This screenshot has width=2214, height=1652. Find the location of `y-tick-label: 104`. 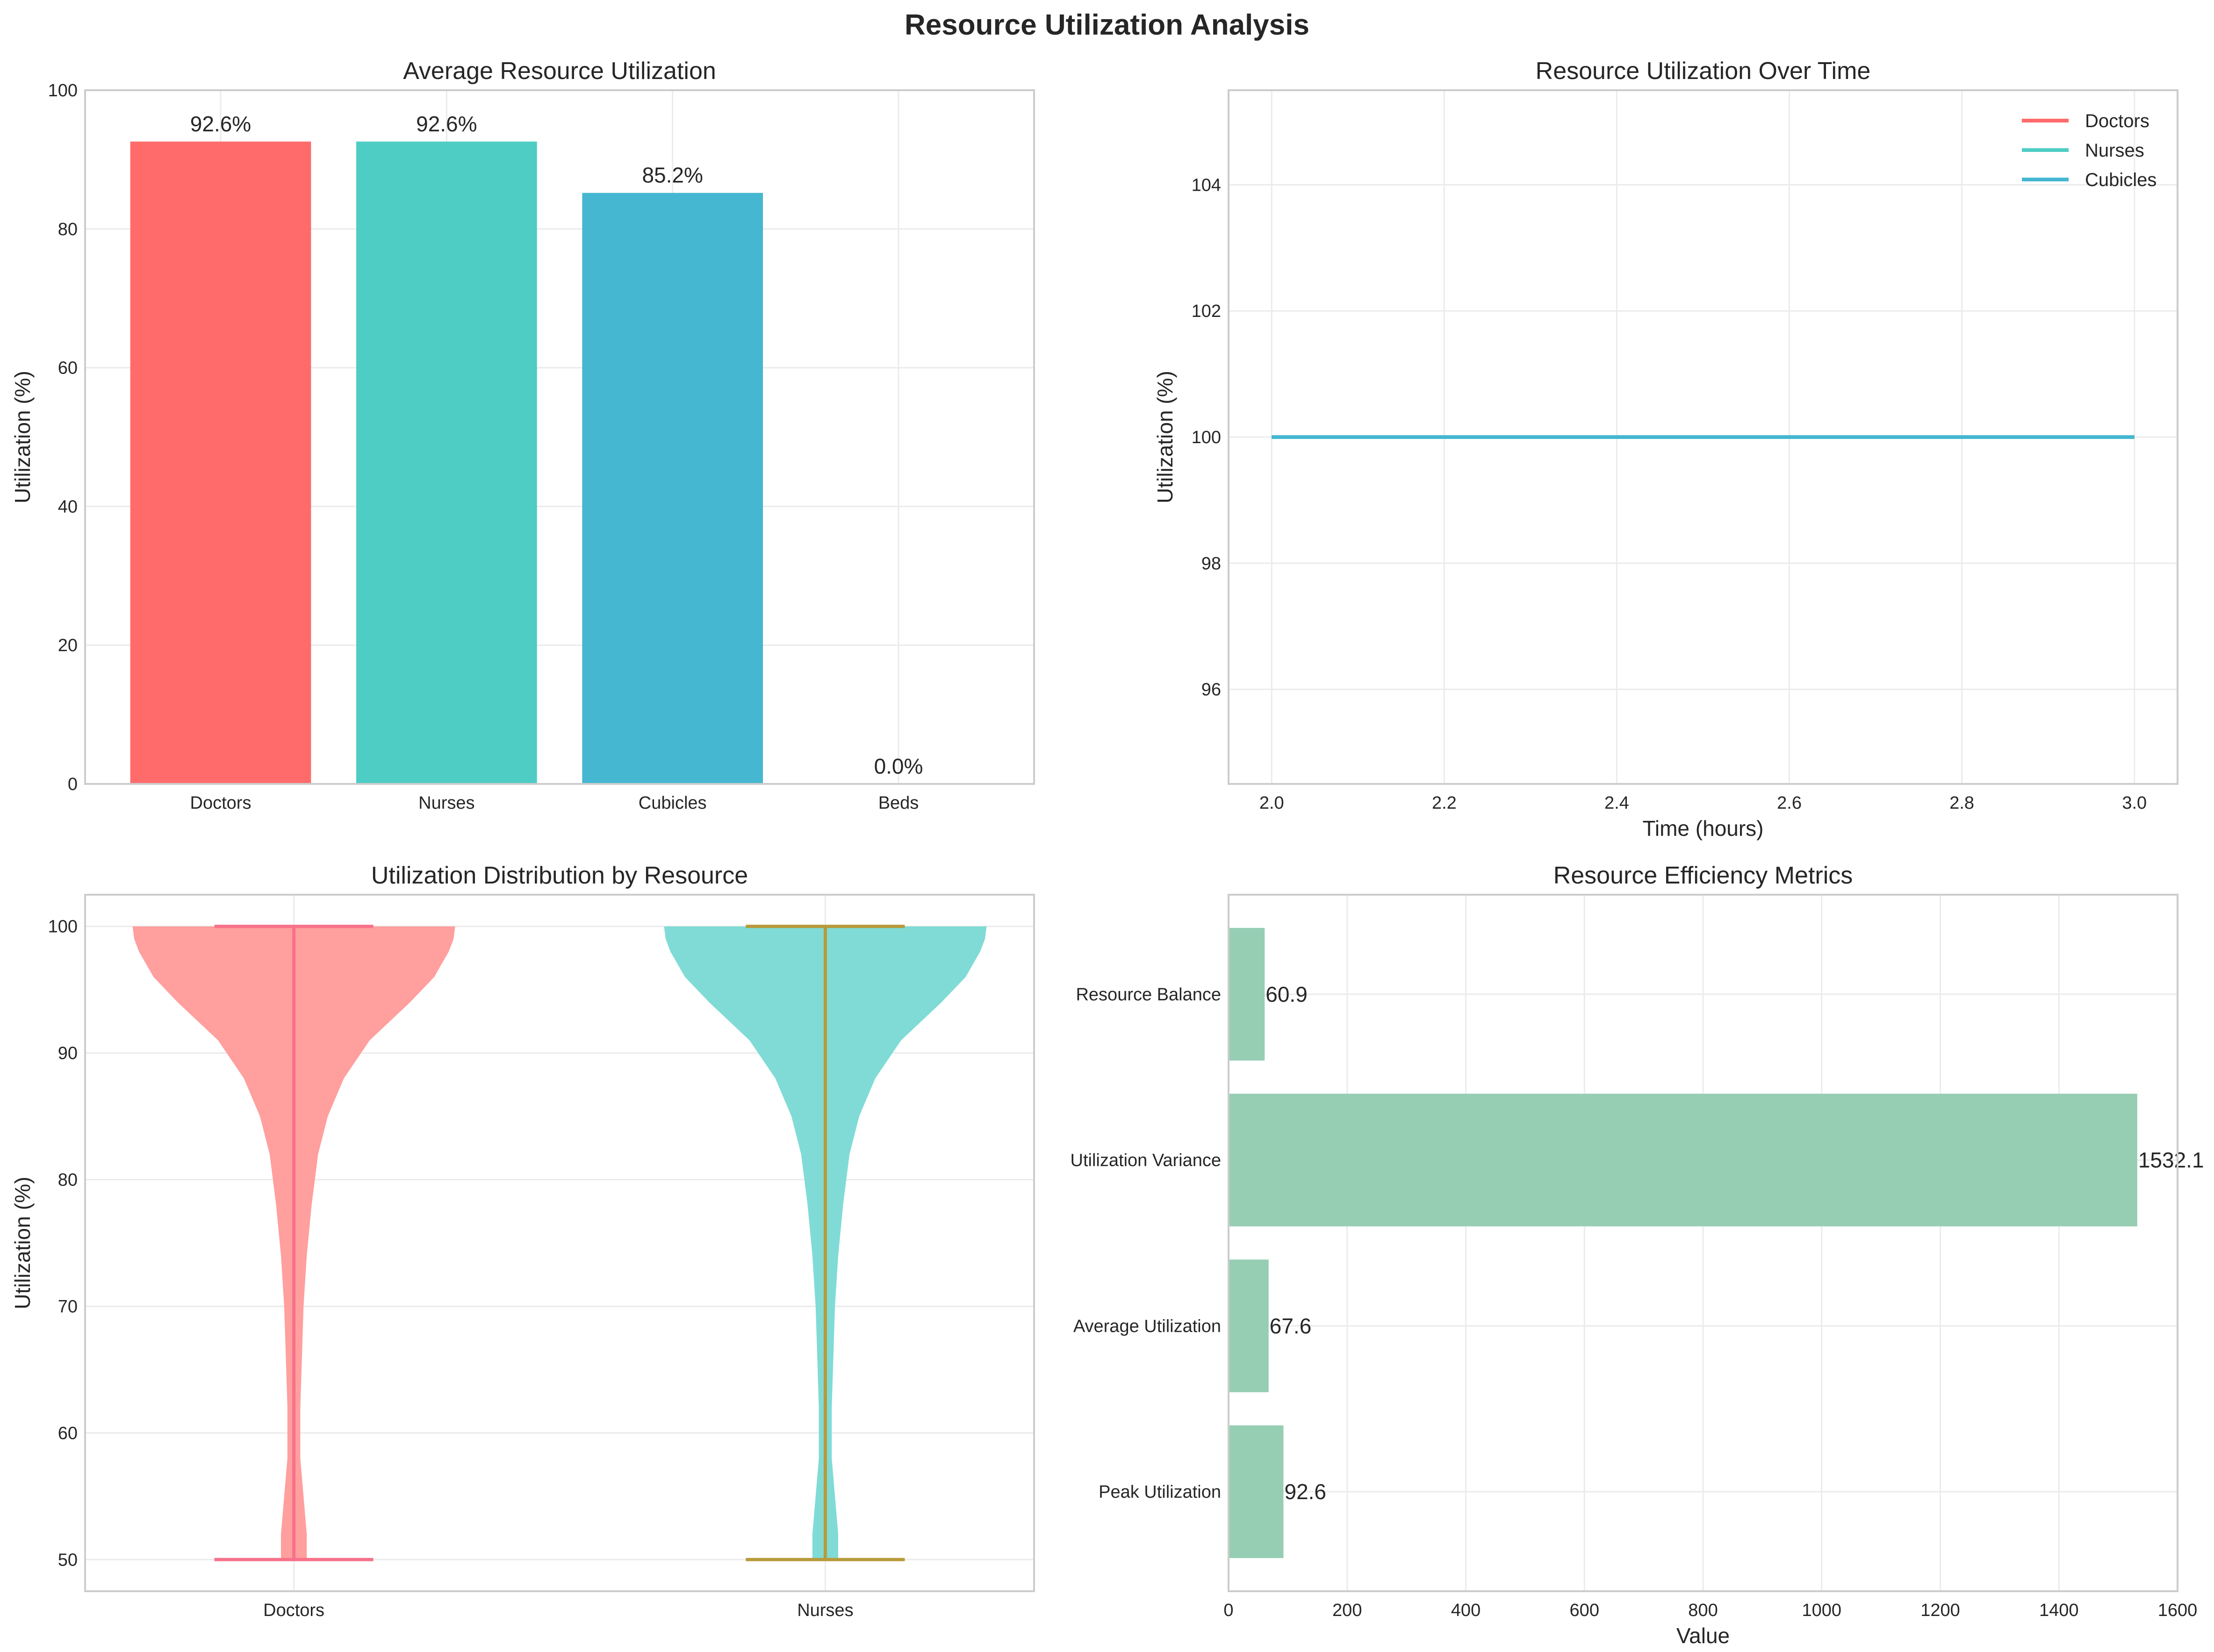

y-tick-label: 104 is located at coordinates (1206, 185).